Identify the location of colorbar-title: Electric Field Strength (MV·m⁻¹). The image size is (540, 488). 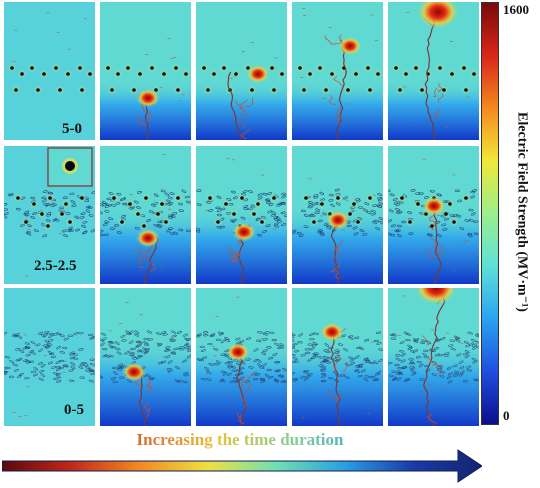
(522, 212).